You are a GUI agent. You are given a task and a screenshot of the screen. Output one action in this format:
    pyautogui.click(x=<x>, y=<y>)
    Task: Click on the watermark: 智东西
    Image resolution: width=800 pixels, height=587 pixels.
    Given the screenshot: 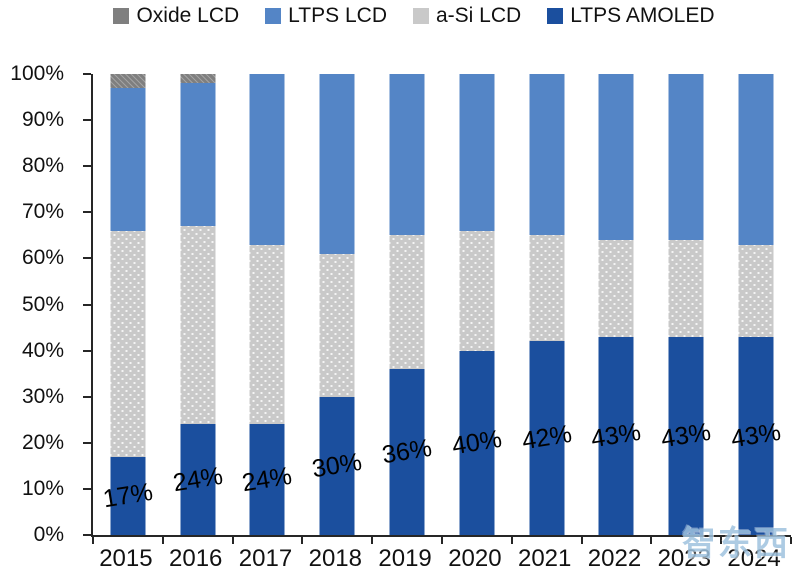 What is the action you would take?
    pyautogui.click(x=736, y=544)
    